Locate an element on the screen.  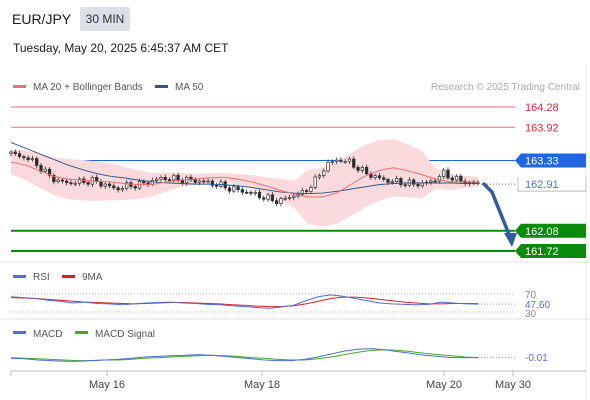
resistance-level-label-text: 164.28 is located at coordinates (542, 108).